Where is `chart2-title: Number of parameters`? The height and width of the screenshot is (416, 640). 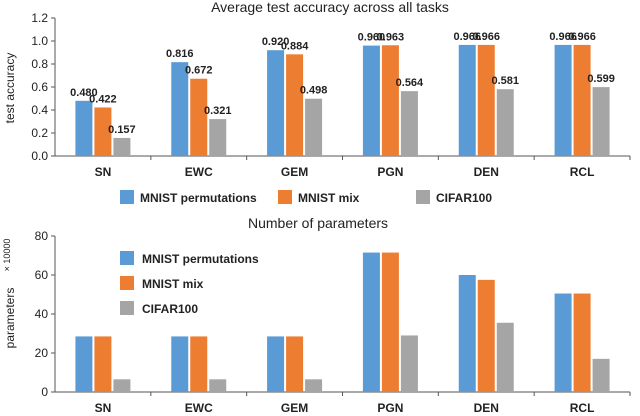
chart2-title: Number of parameters is located at coordinates (318, 223).